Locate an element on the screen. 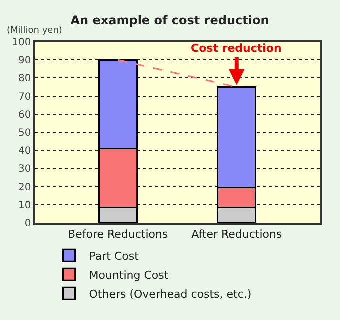 Image resolution: width=340 pixels, height=320 pixels. y-tick-label: 100 is located at coordinates (22, 43).